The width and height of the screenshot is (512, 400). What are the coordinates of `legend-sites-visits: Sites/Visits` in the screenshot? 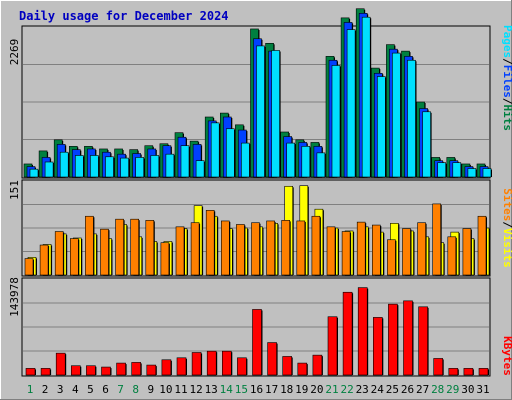 It's located at (506, 228).